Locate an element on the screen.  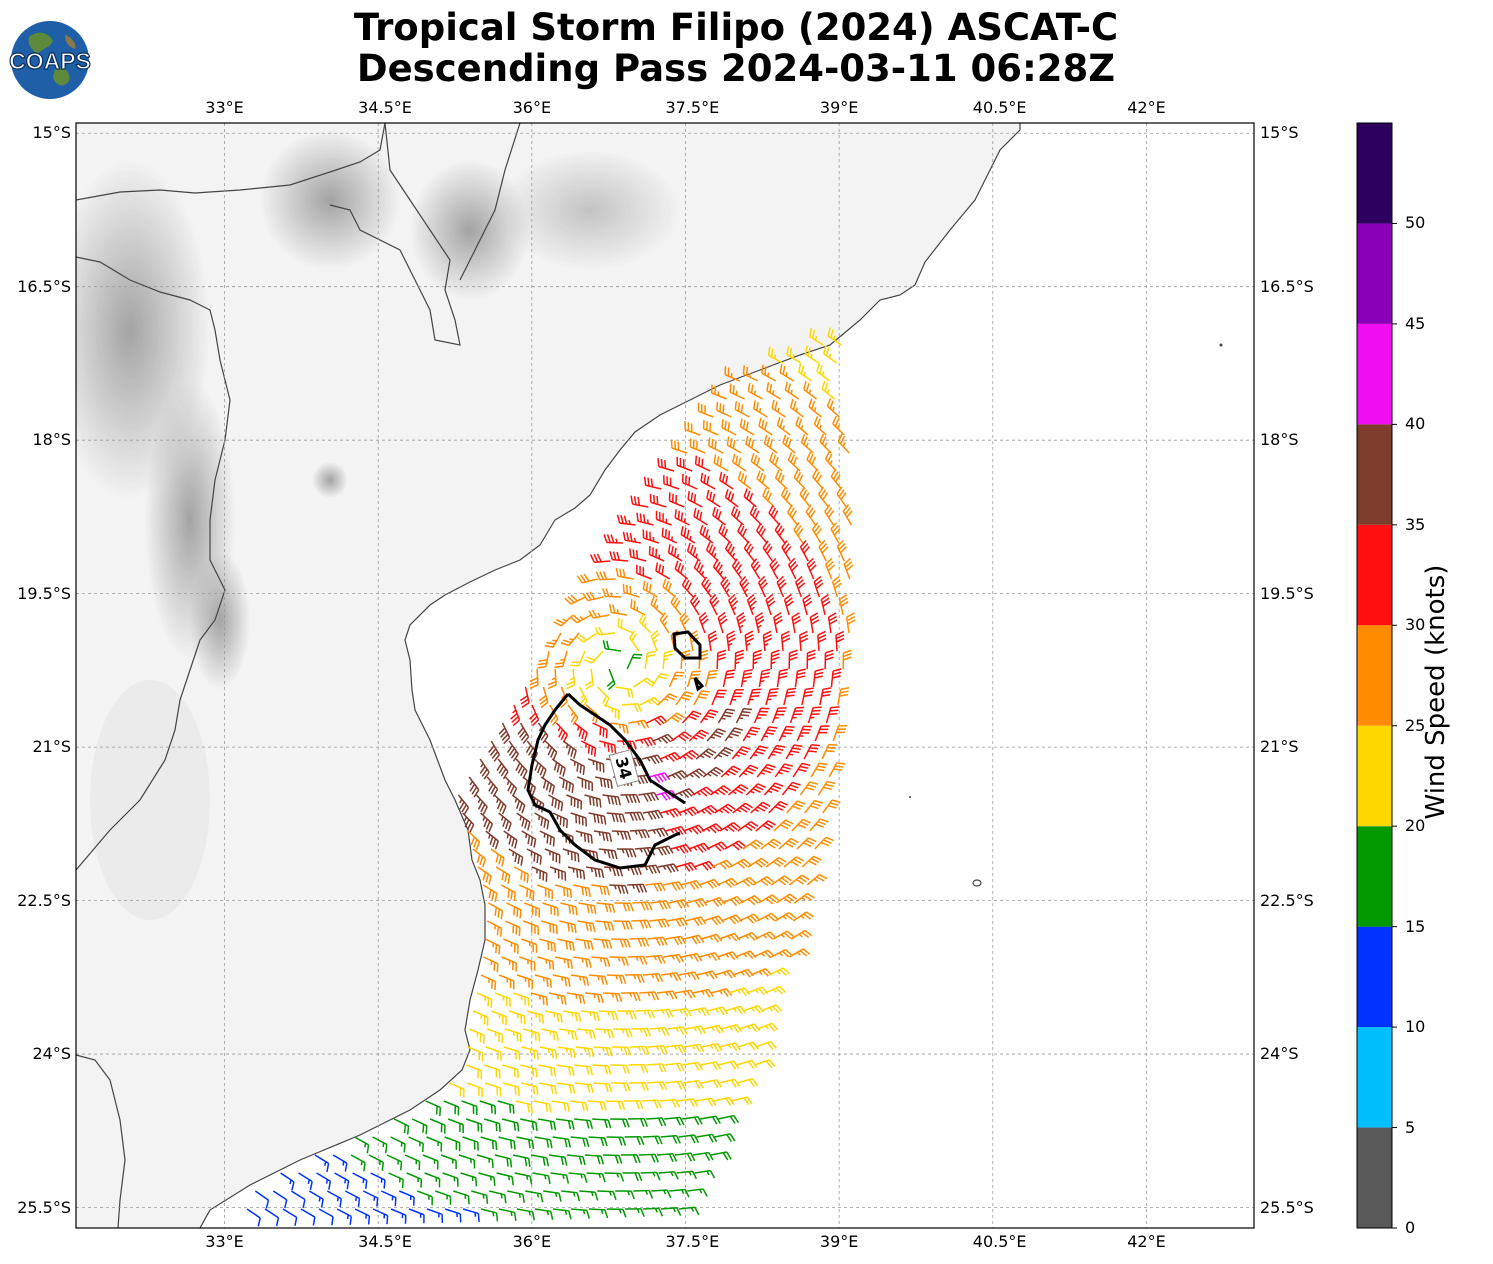
colorbar-tick-label: 45 is located at coordinates (1415, 323).